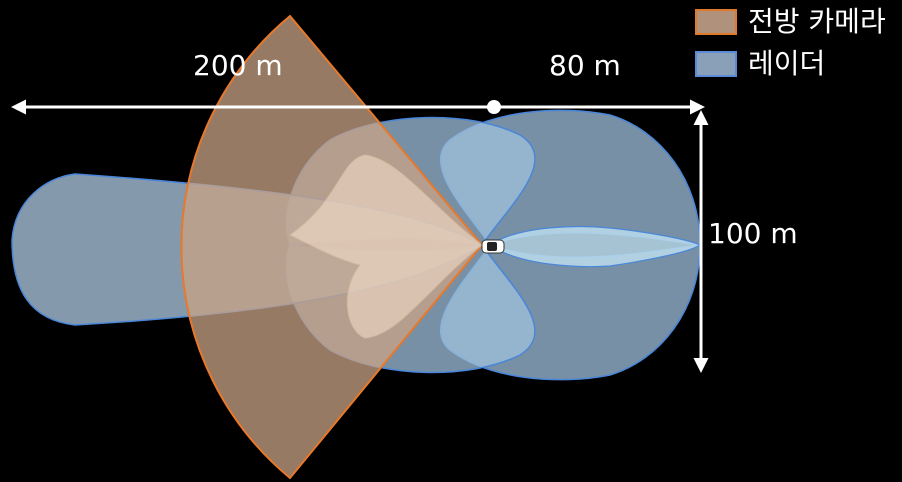 Image resolution: width=902 pixels, height=482 pixels. I want to click on legend-swatch-radar, so click(716, 64).